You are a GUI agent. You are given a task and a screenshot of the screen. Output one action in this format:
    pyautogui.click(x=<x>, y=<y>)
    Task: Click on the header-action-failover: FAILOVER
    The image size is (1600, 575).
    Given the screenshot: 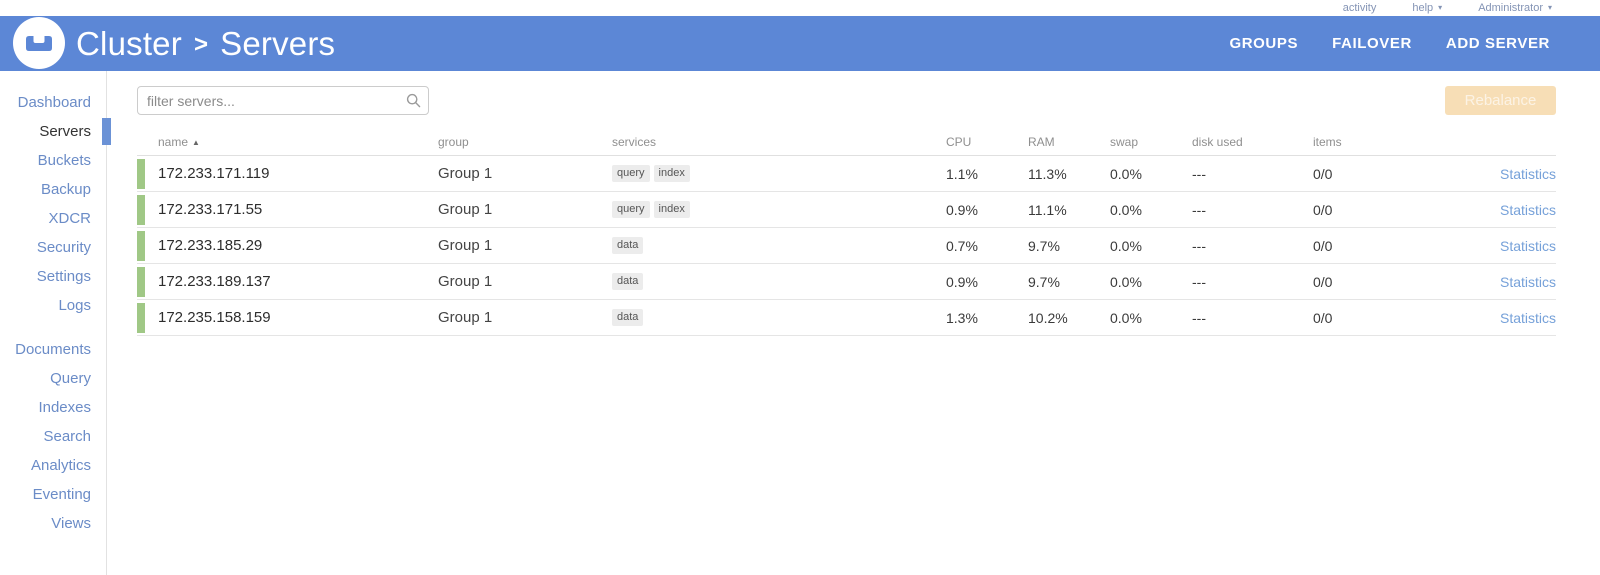 What is the action you would take?
    pyautogui.click(x=1372, y=43)
    